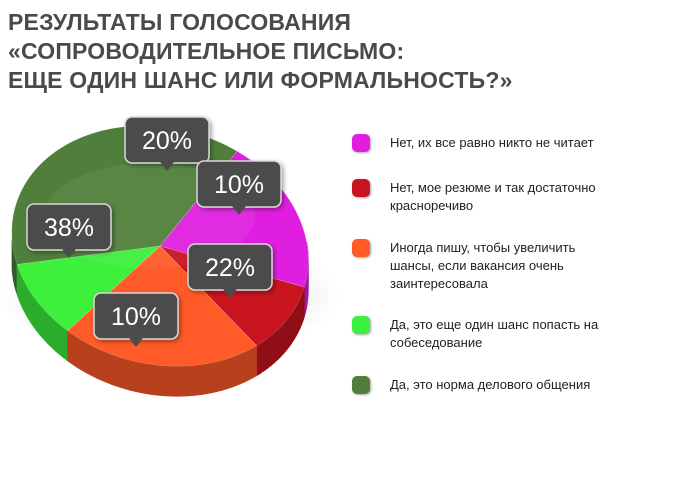 This screenshot has height=487, width=700. Describe the element at coordinates (180, 22) in the screenshot. I see `title-line-1: РЕЗУЛЬТАТЫ ГОЛОСОВАНИЯ` at that location.